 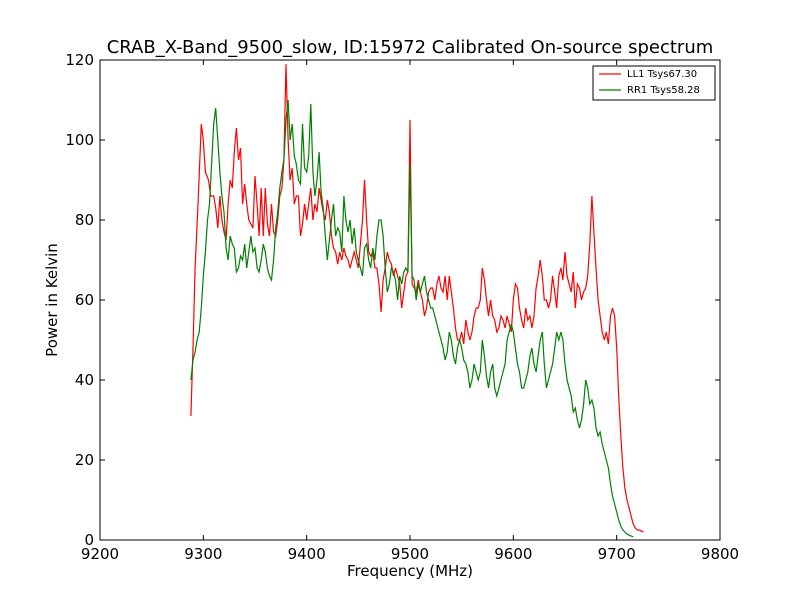 I want to click on x-tick-label: 9700, so click(x=617, y=554).